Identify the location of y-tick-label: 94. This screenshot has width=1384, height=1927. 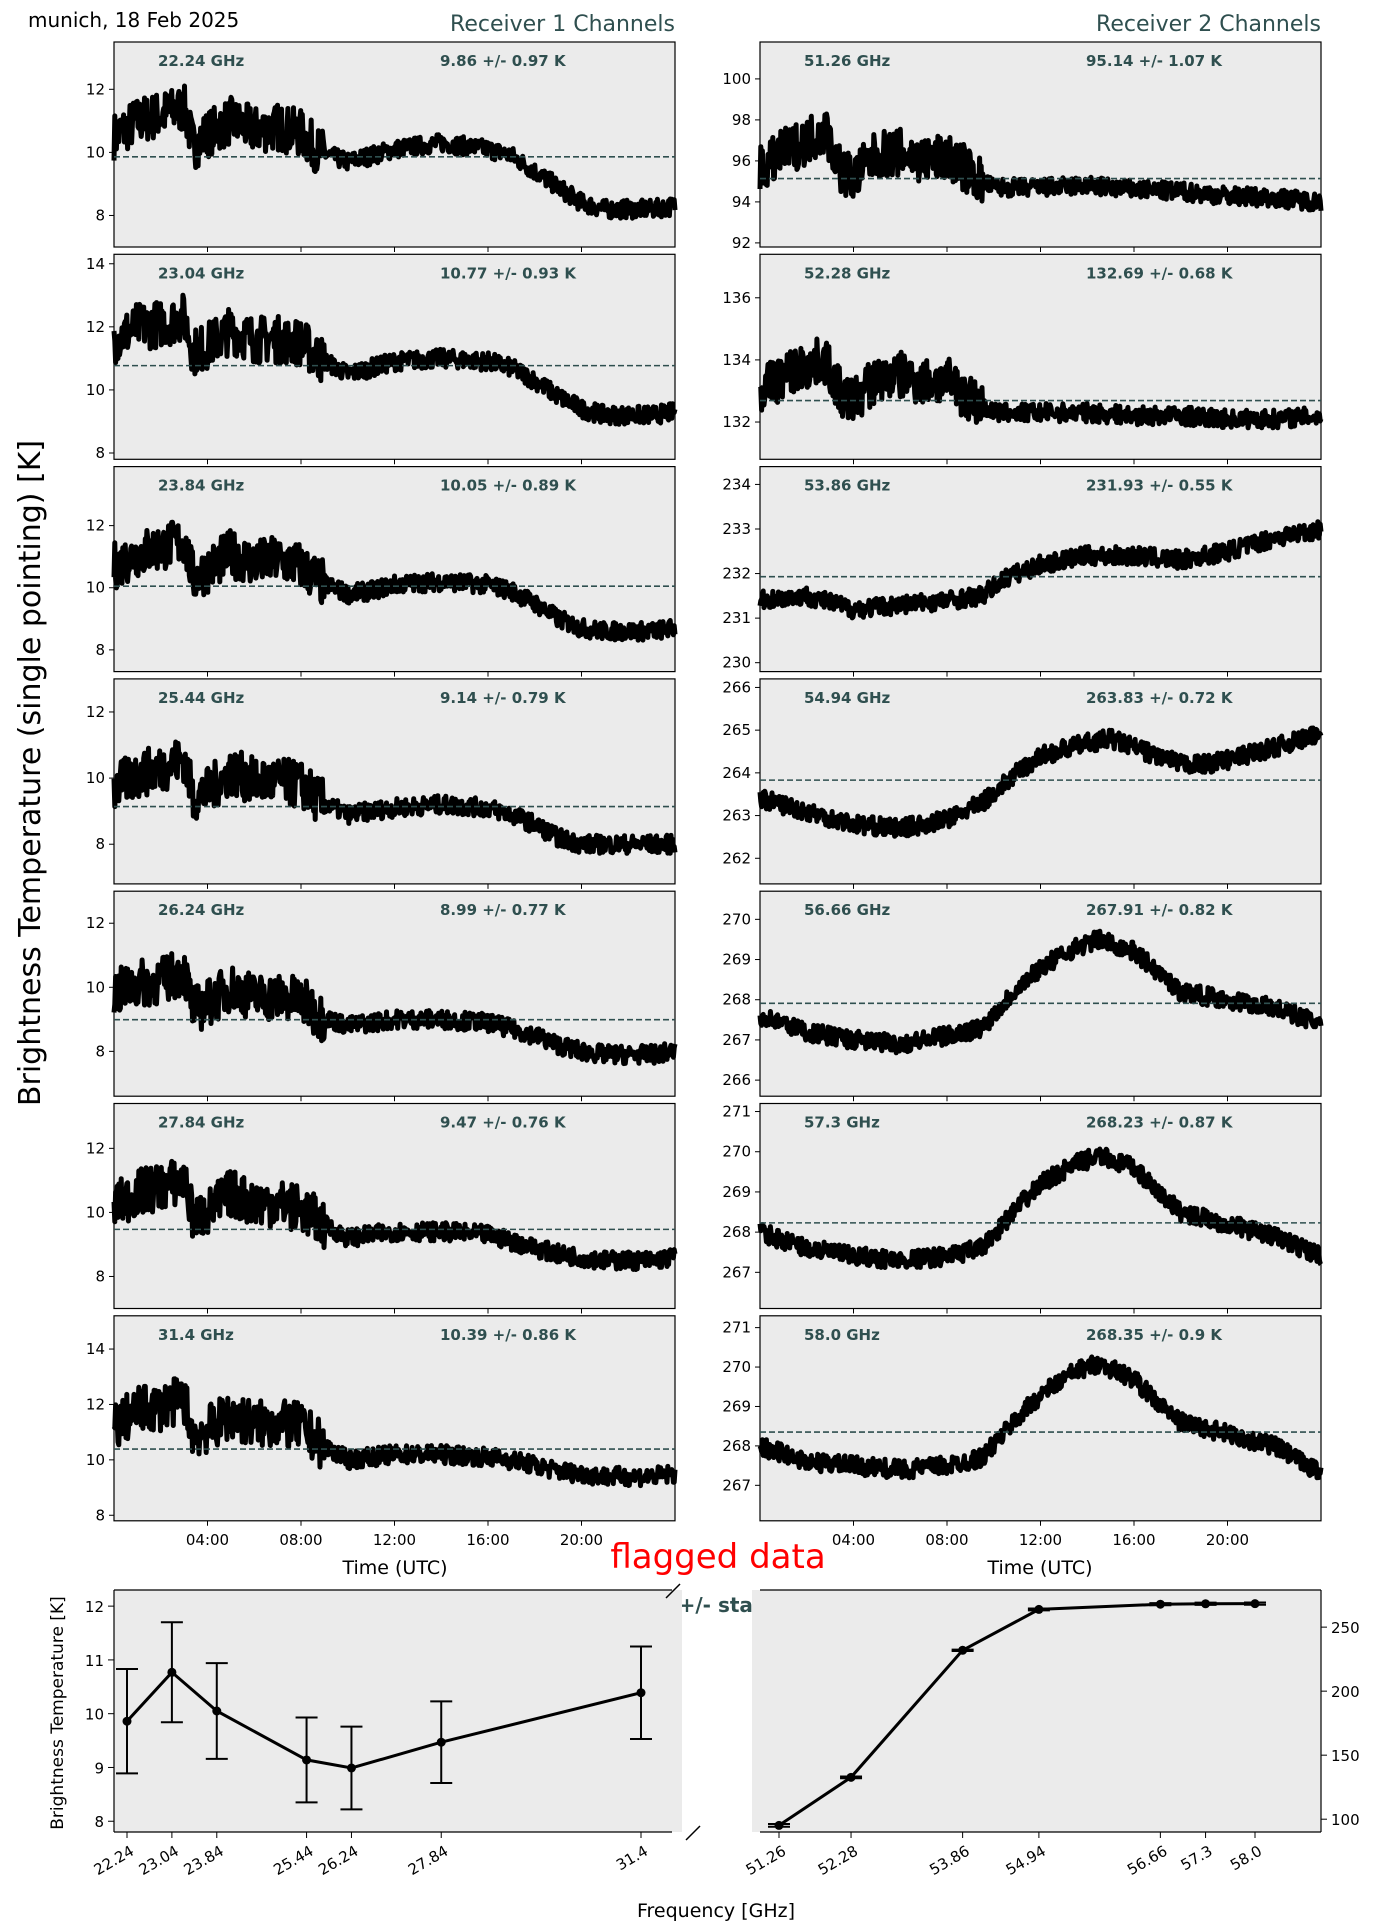
(741, 202).